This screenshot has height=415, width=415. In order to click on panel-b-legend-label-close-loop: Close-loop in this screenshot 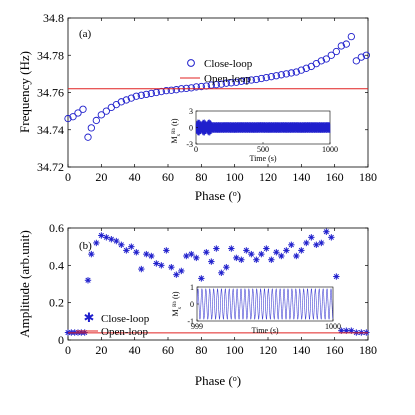, I will do `click(125, 319)`.